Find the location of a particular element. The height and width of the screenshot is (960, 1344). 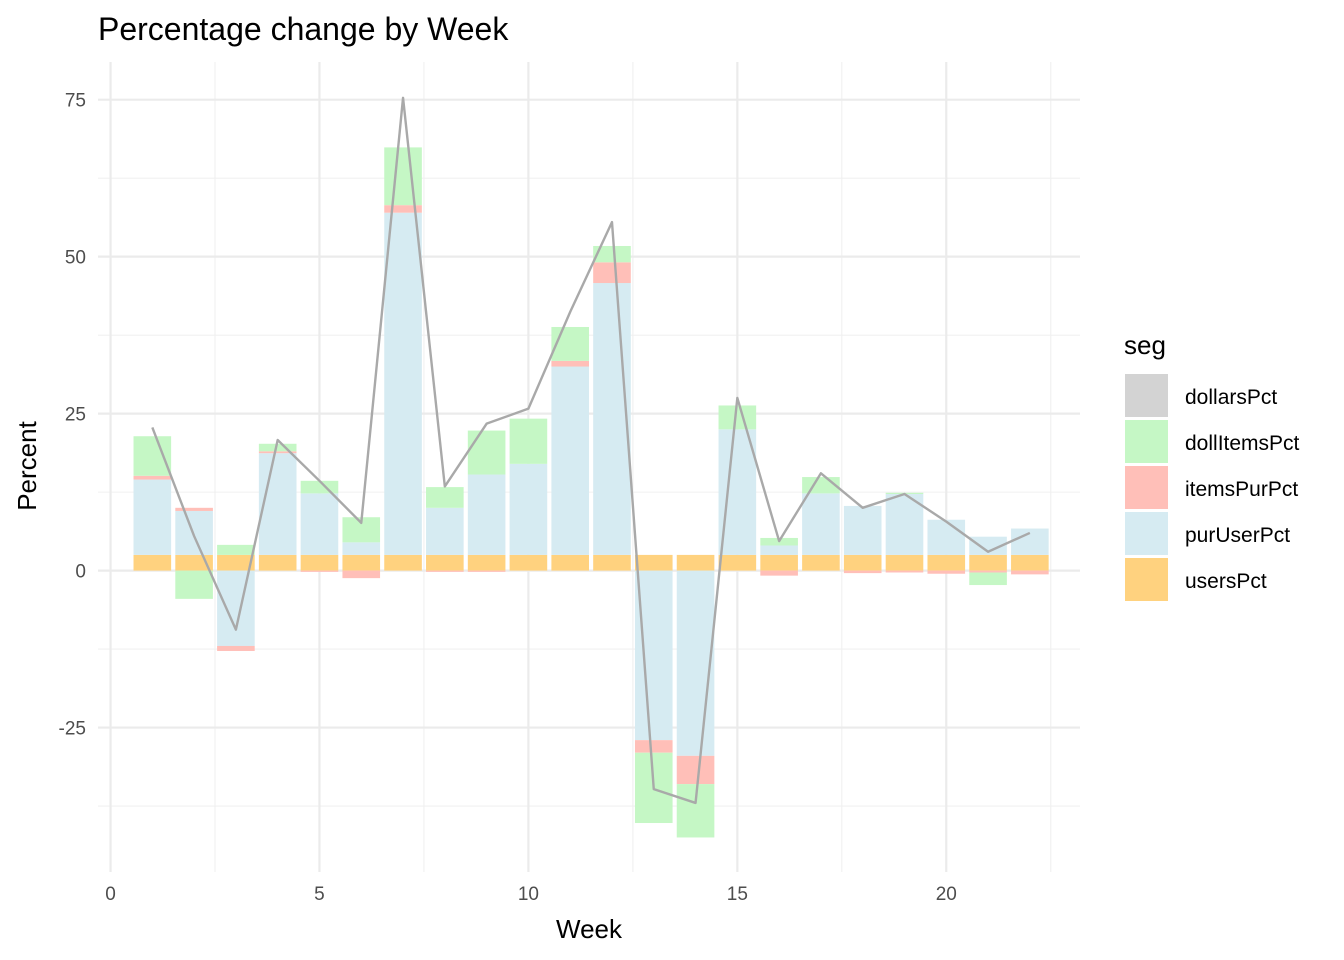

x-tick-label: 20 is located at coordinates (946, 894).